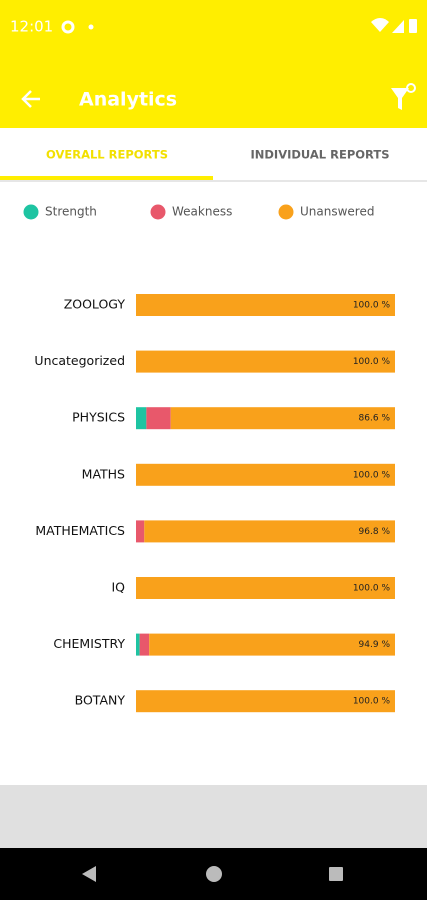 This screenshot has height=904, width=427. What do you see at coordinates (375, 532) in the screenshot?
I see `value-label: 96.8 %` at bounding box center [375, 532].